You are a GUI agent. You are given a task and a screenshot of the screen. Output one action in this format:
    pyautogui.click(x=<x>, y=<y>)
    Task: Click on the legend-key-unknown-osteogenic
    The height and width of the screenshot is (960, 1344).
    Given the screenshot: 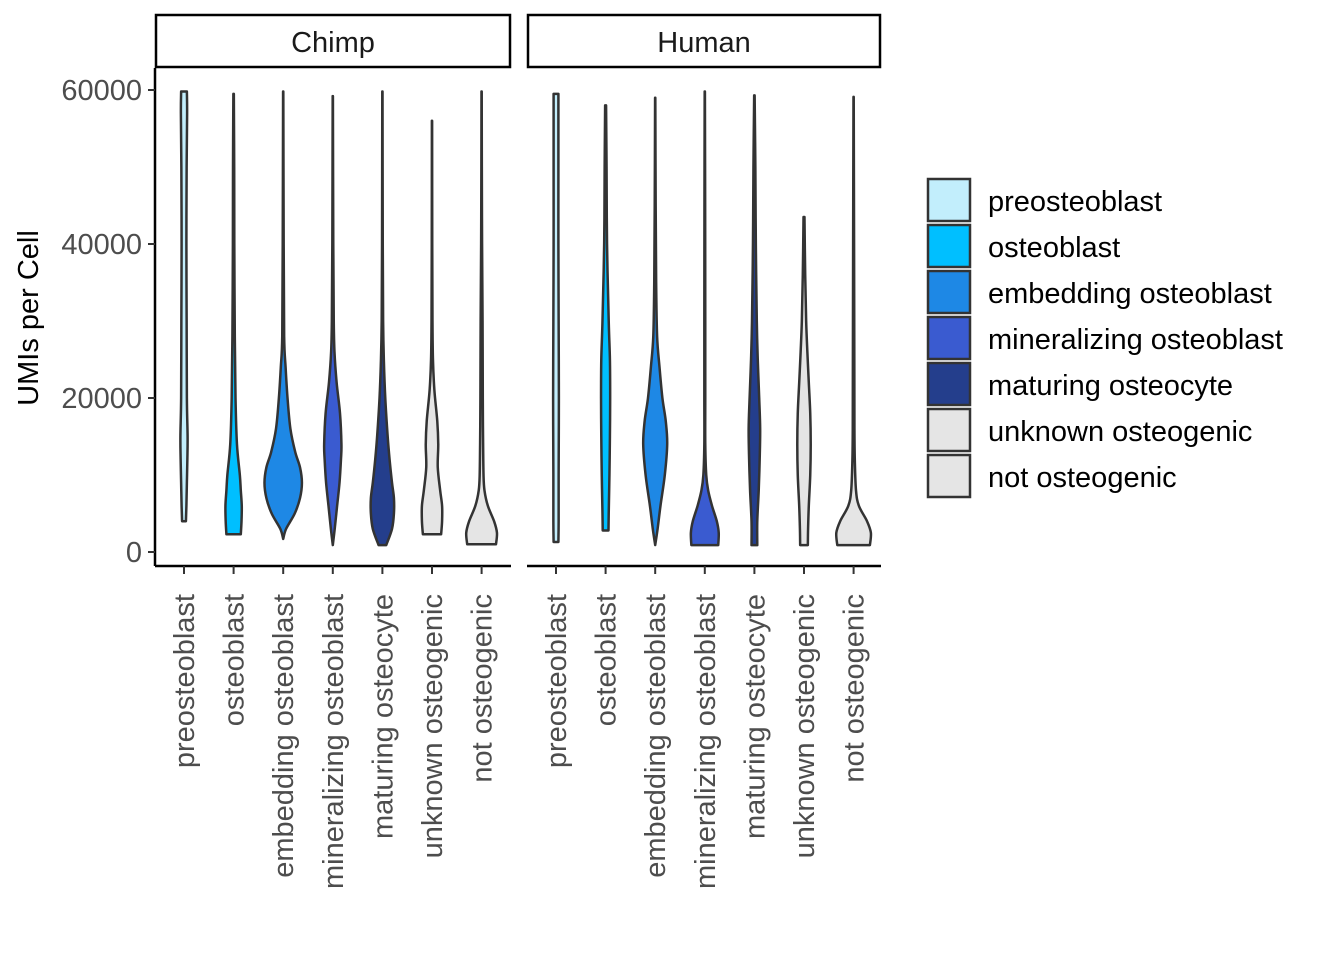 What is the action you would take?
    pyautogui.click(x=949, y=430)
    